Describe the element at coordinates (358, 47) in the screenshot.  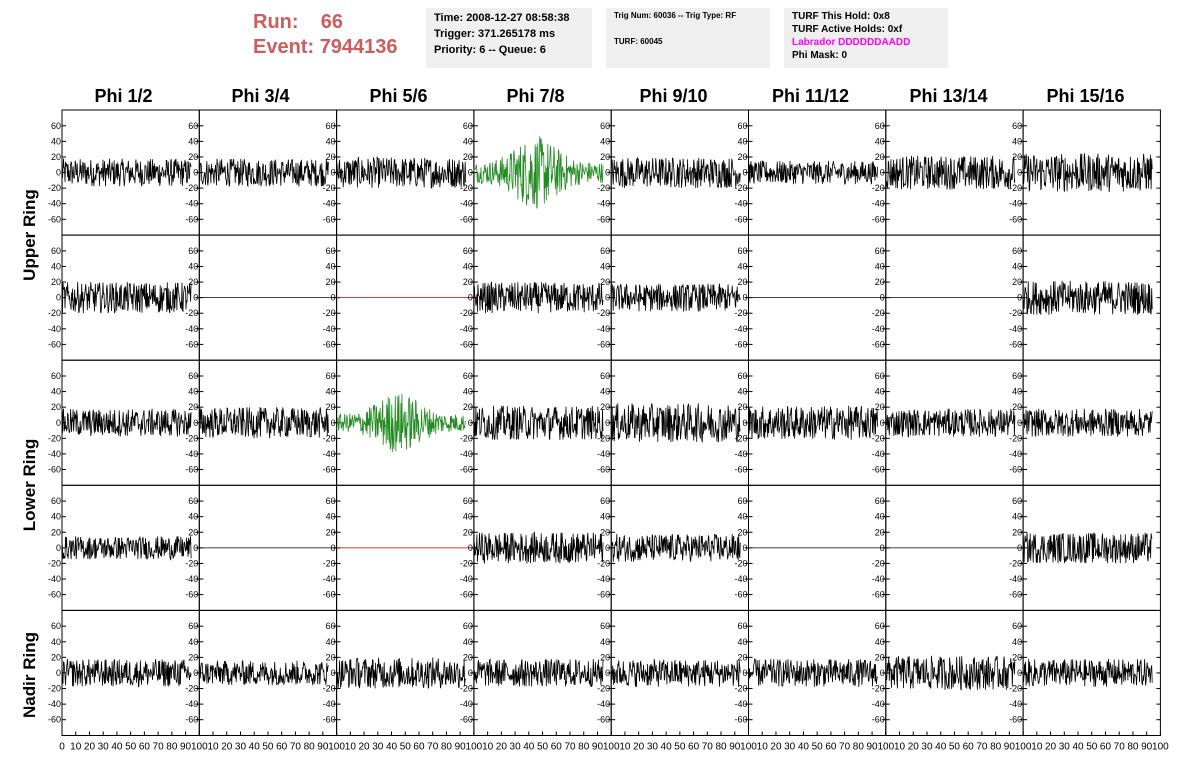
I see `event-value: 7944136` at that location.